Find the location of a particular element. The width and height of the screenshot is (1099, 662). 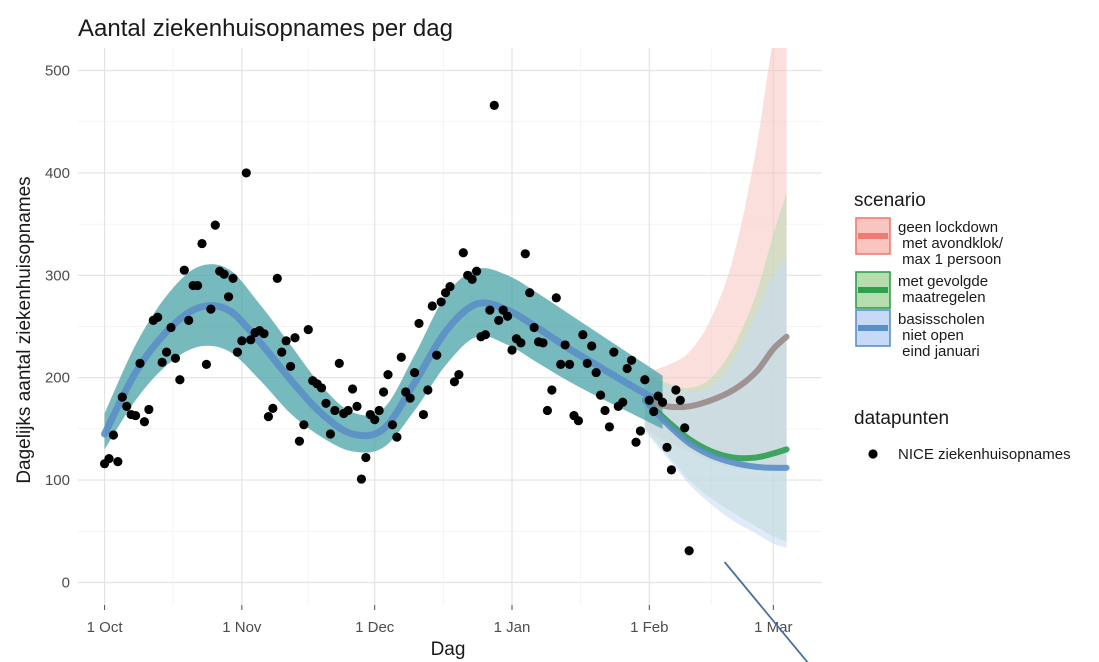

y-tick-label: 500 is located at coordinates (57, 71).